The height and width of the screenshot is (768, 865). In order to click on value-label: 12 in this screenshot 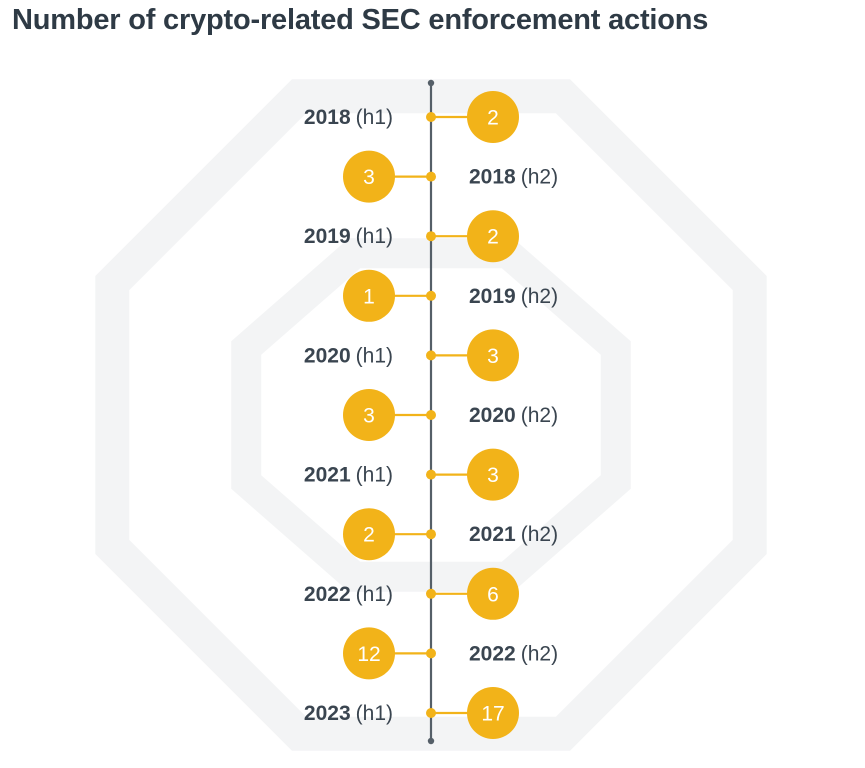, I will do `click(368, 654)`.